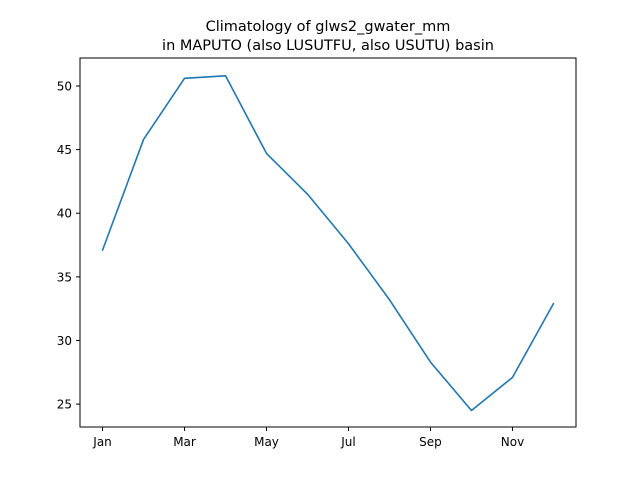 This screenshot has height=484, width=640. What do you see at coordinates (328, 27) in the screenshot?
I see `chart-title-line-1: Climatology of glws2_gwater_mm` at bounding box center [328, 27].